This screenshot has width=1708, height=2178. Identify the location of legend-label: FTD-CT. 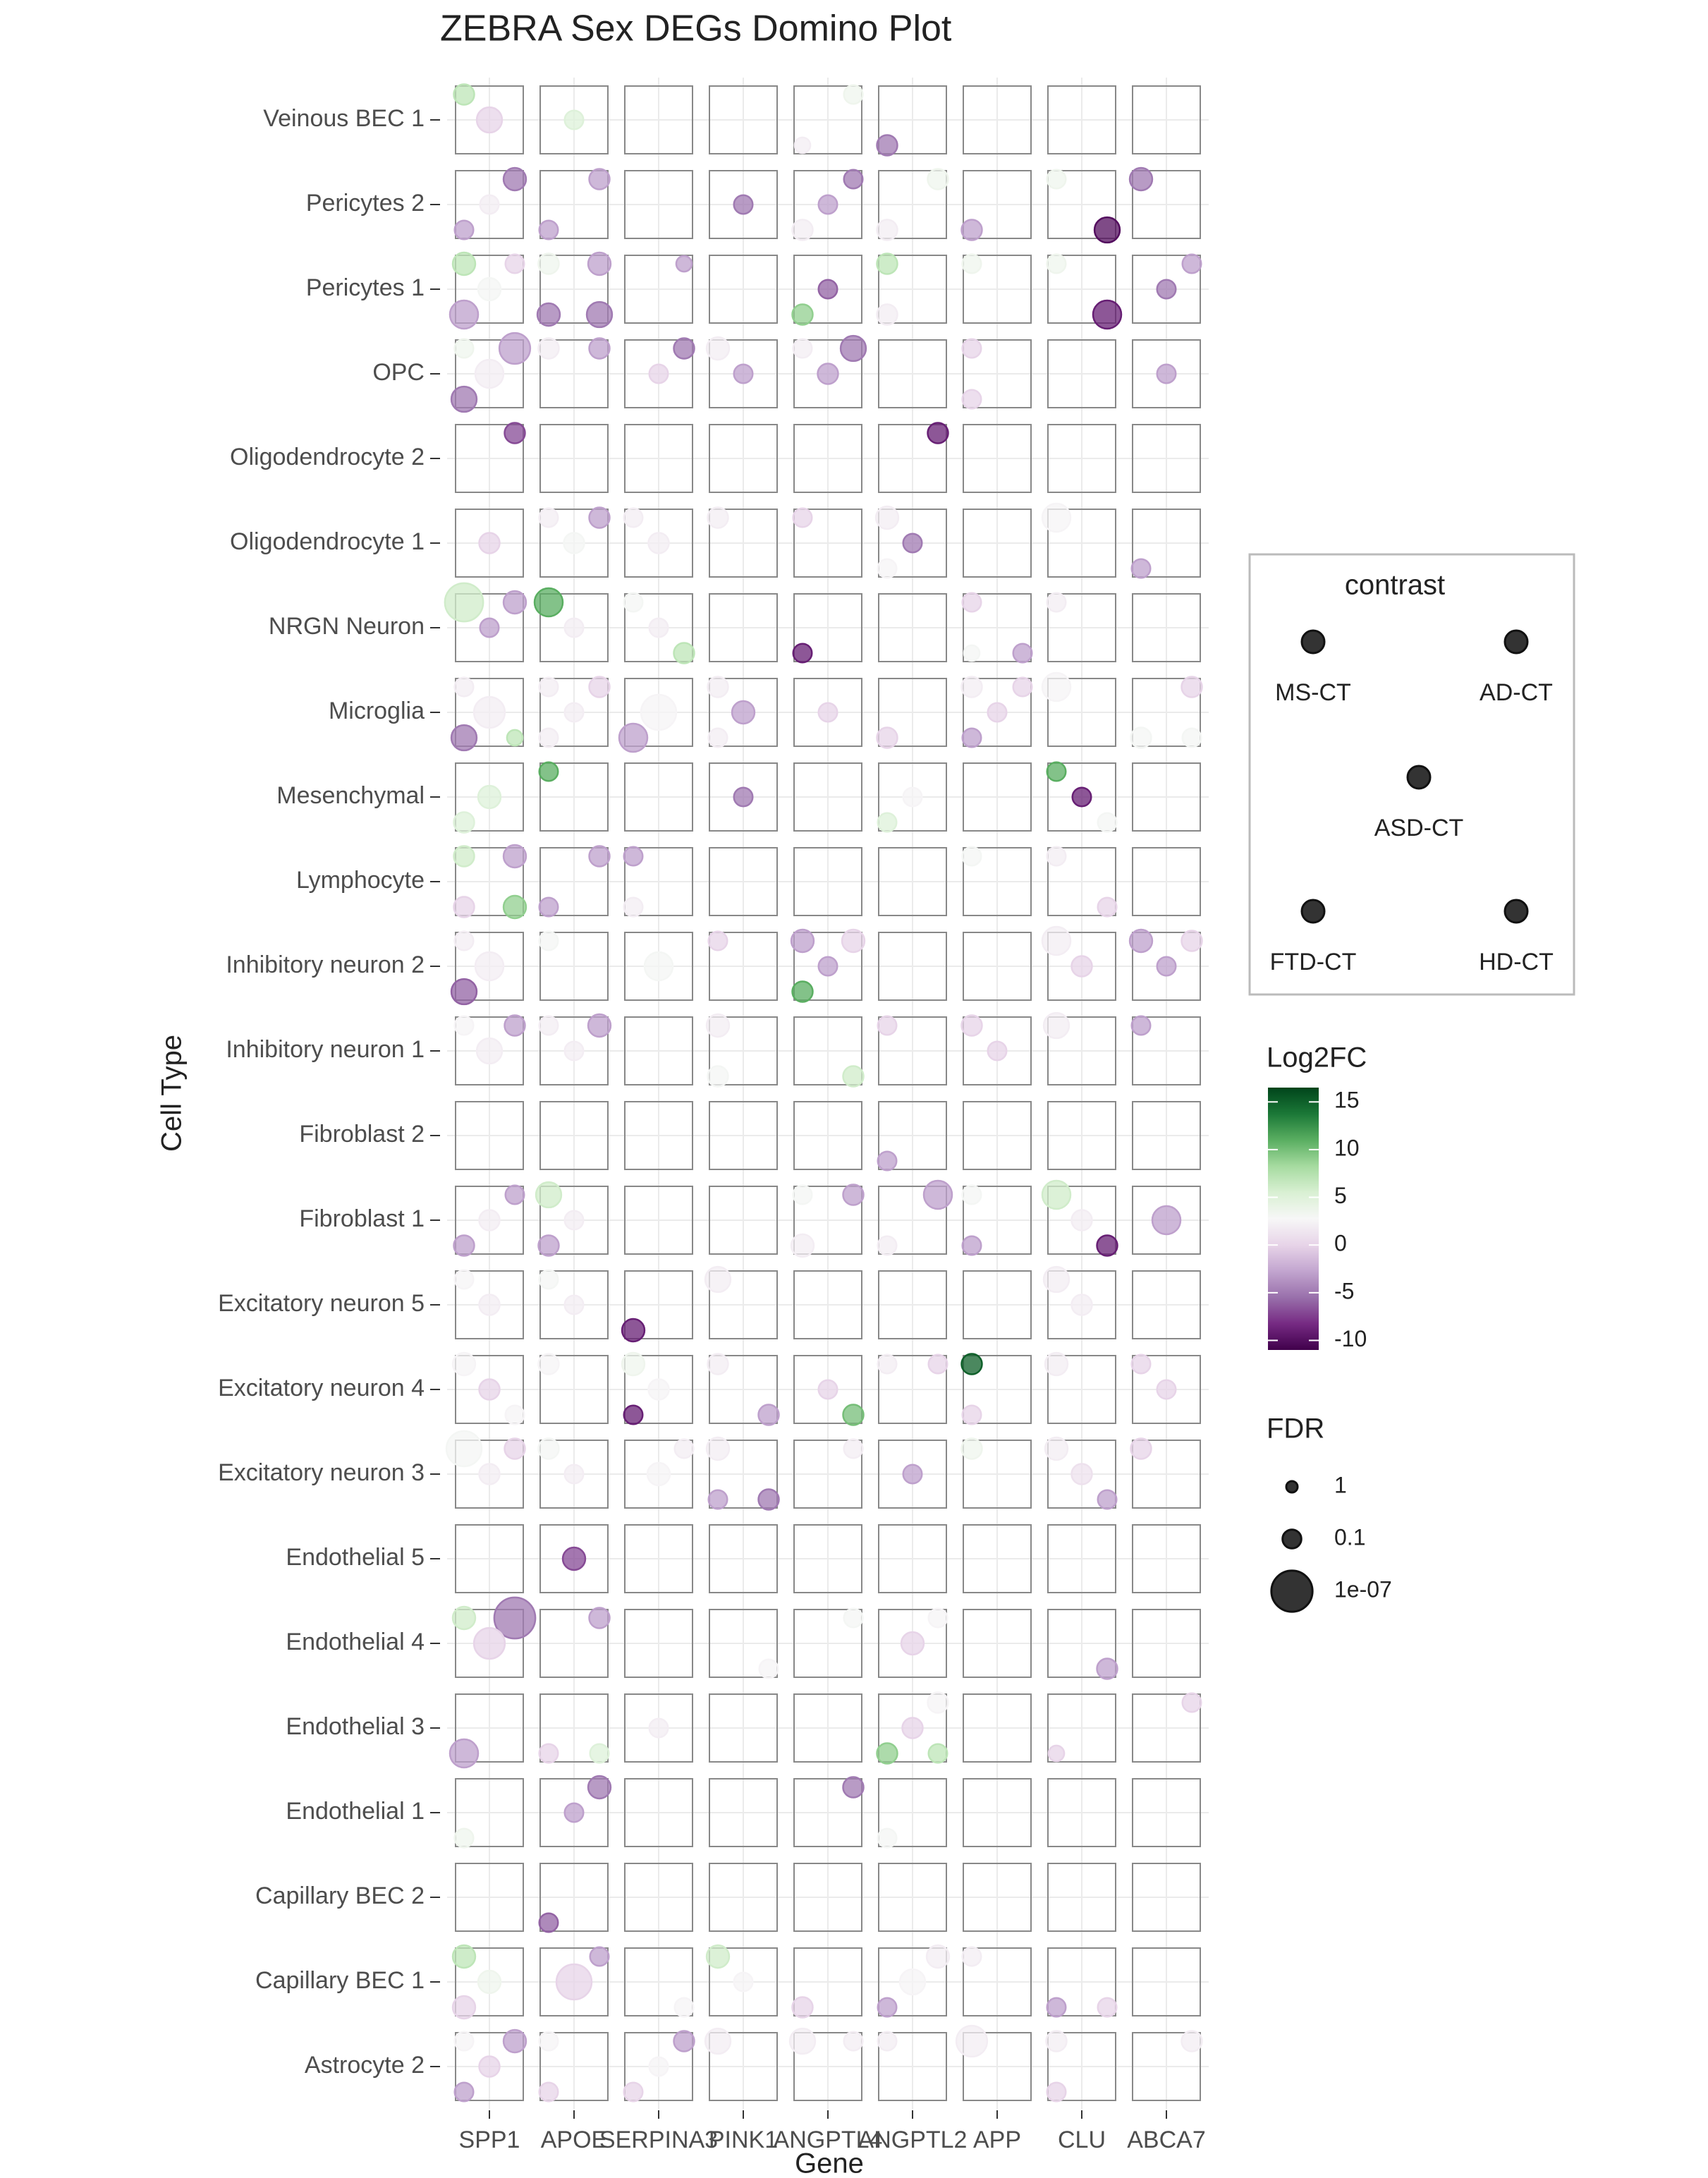
(1313, 962).